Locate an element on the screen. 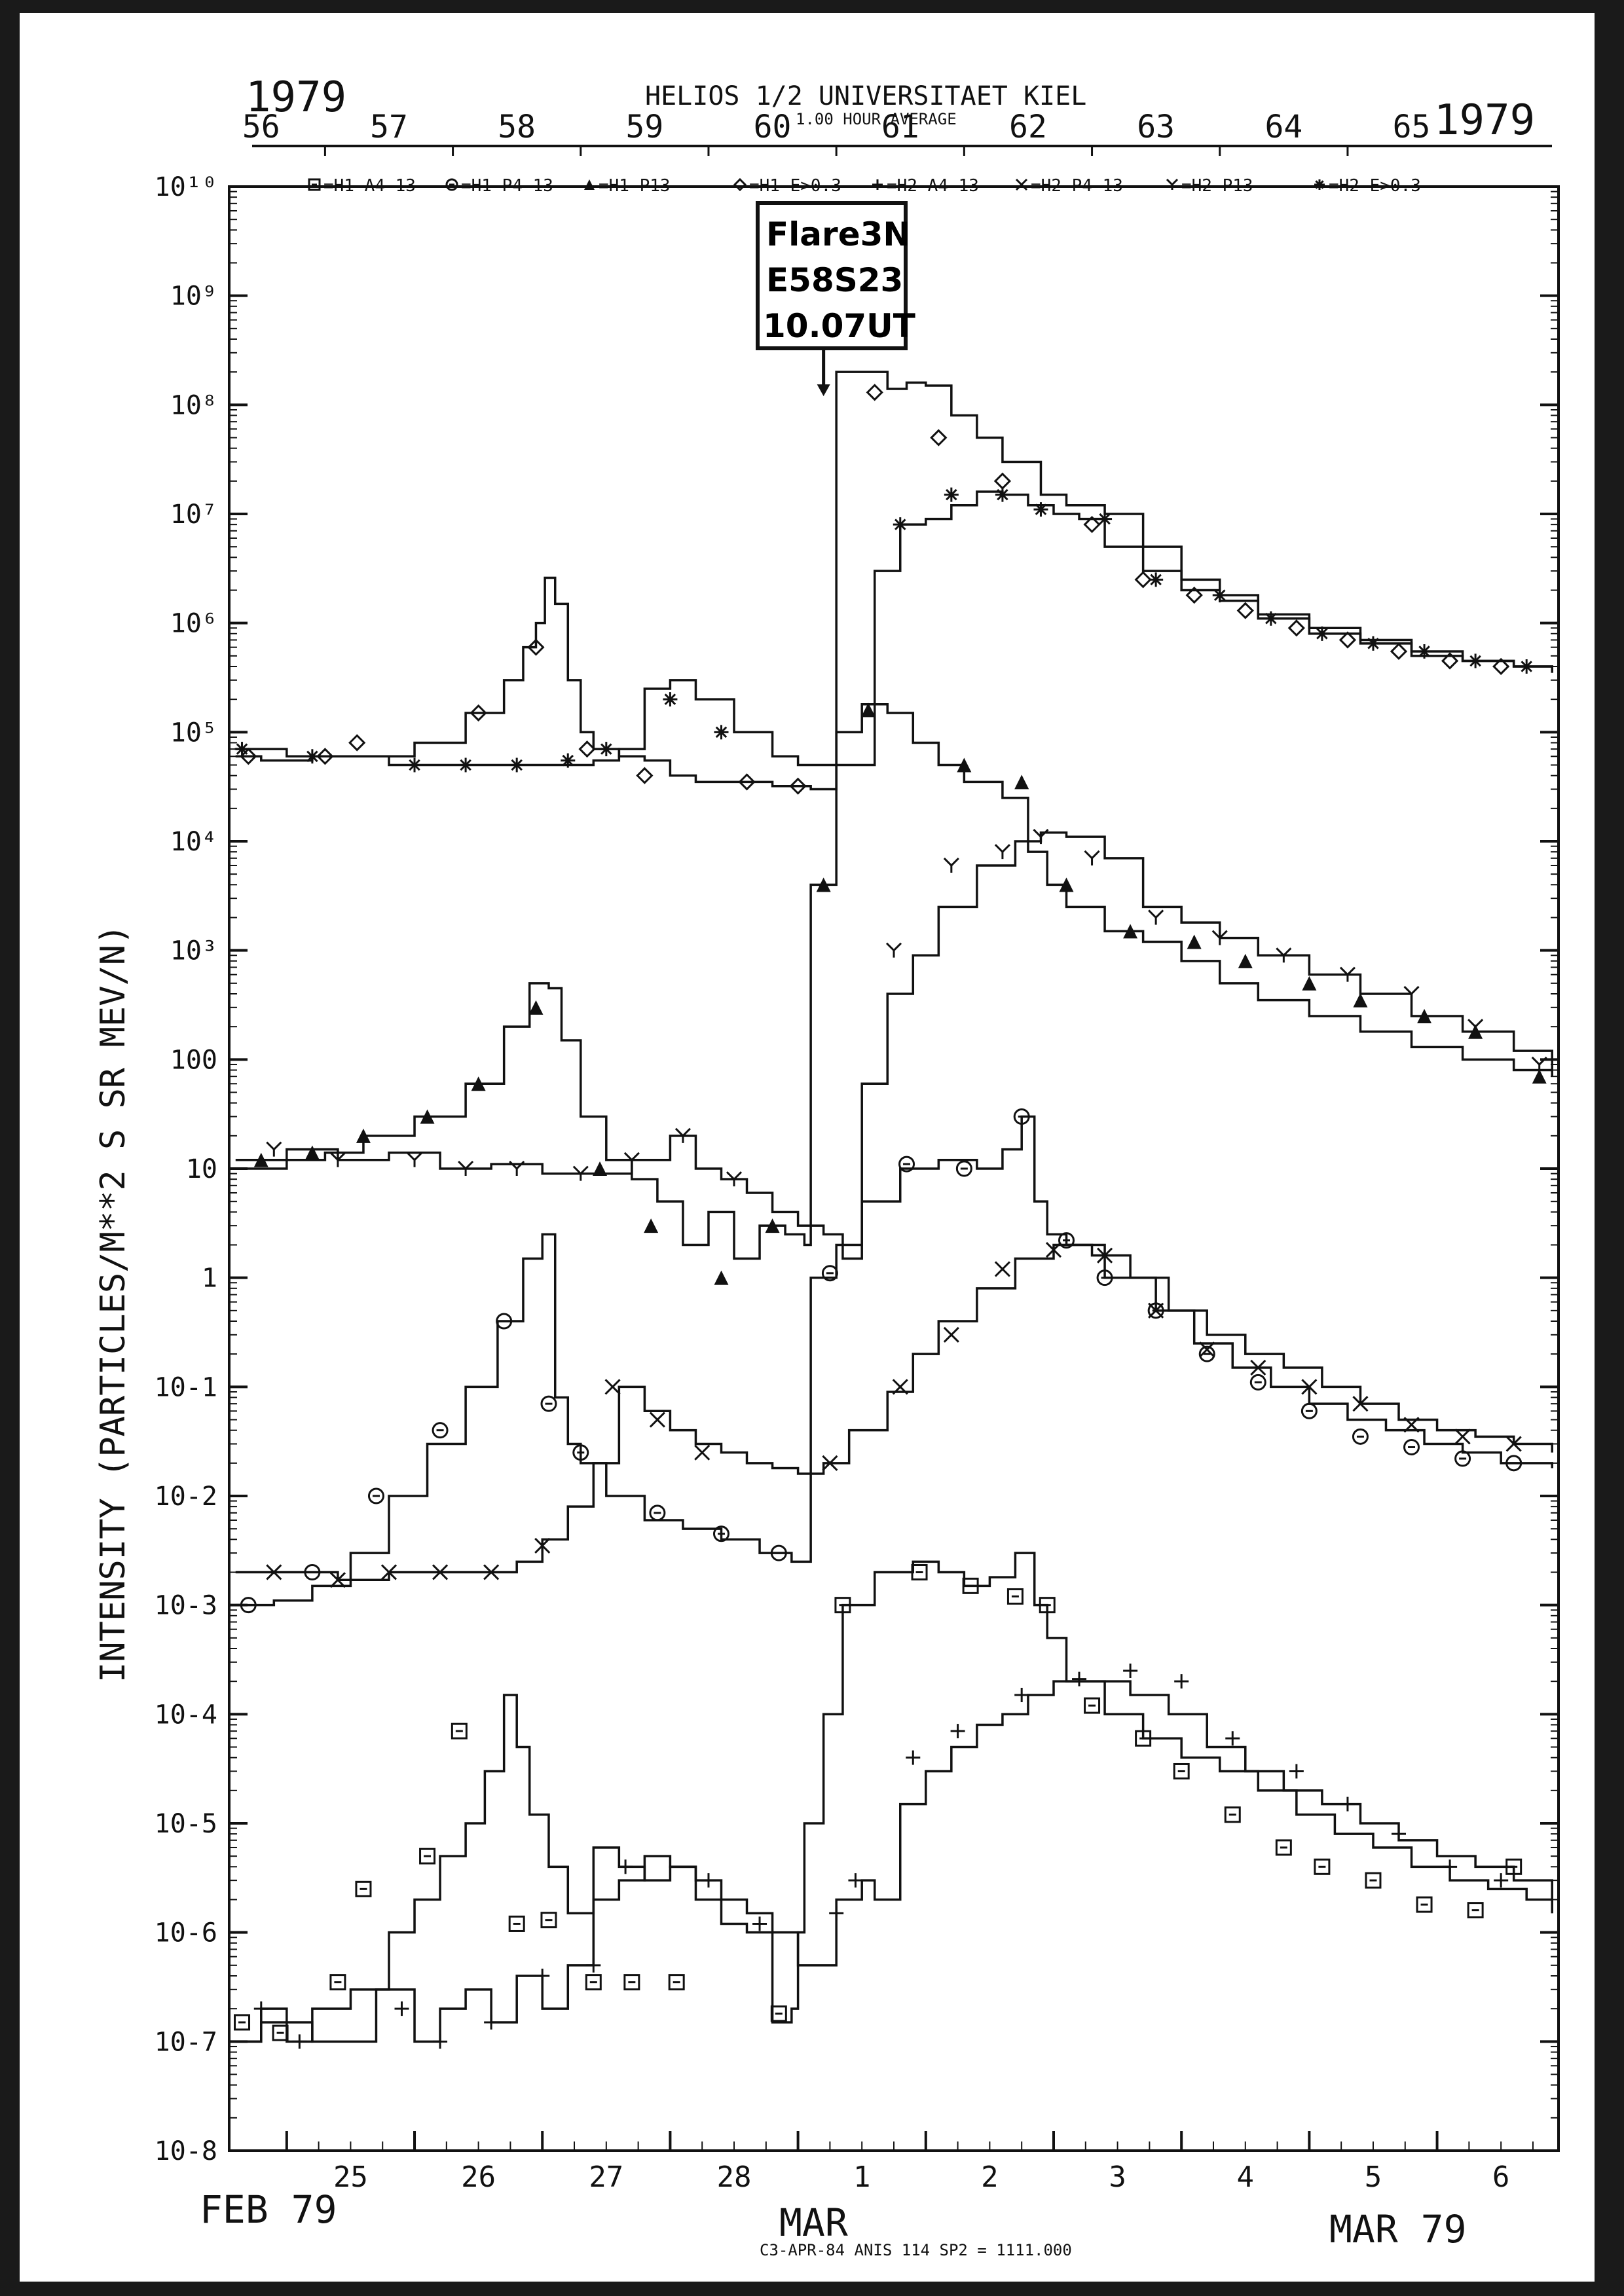 Image resolution: width=1624 pixels, height=2296 pixels. doy-tick-label: 63 is located at coordinates (1156, 127).